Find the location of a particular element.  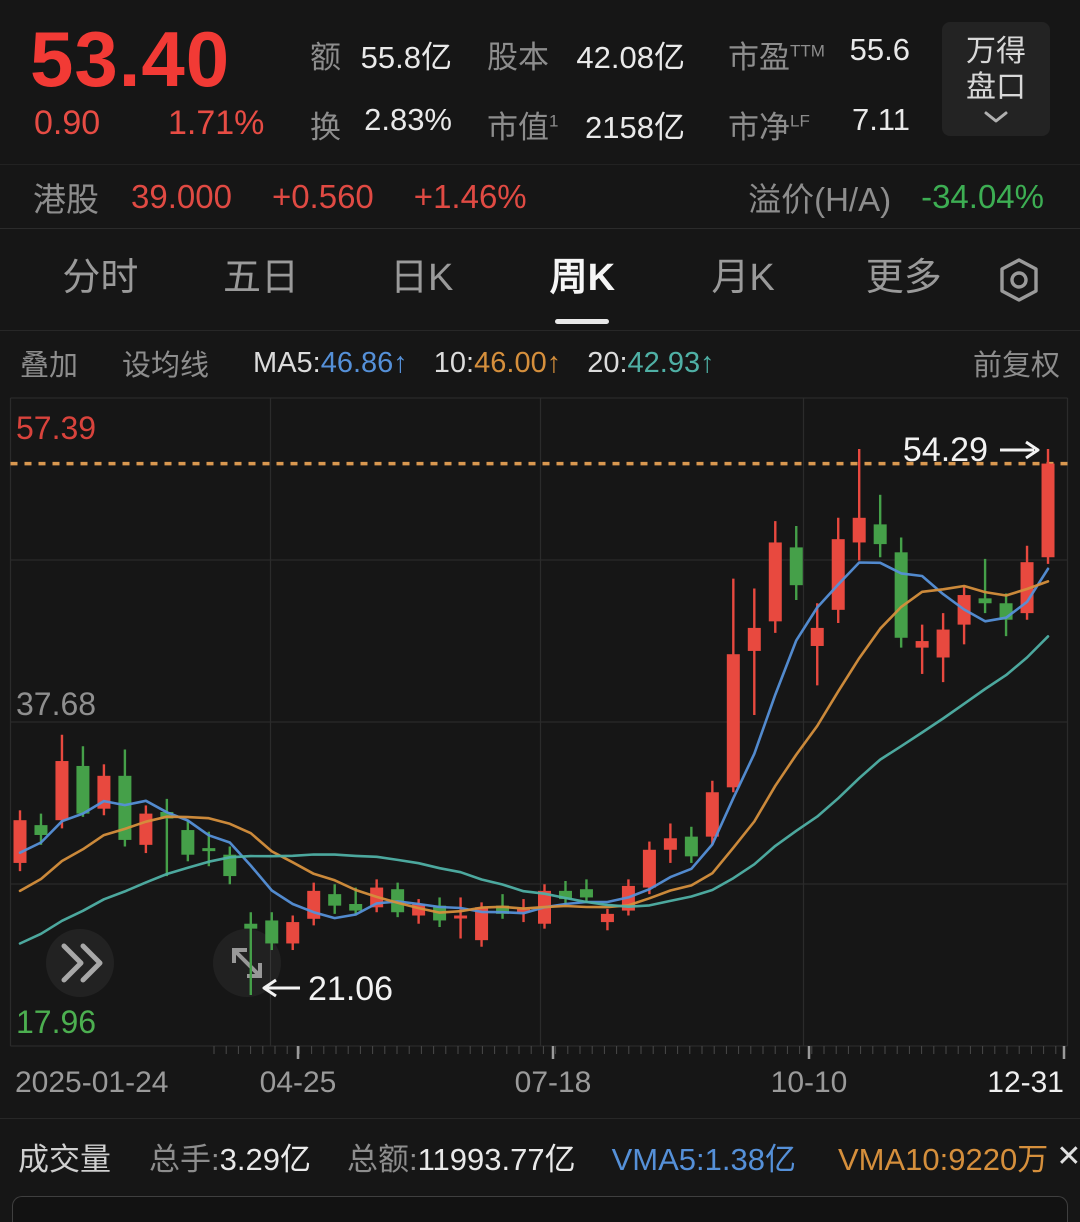

ma10-legend: 10:46.00↑ is located at coordinates (497, 362).